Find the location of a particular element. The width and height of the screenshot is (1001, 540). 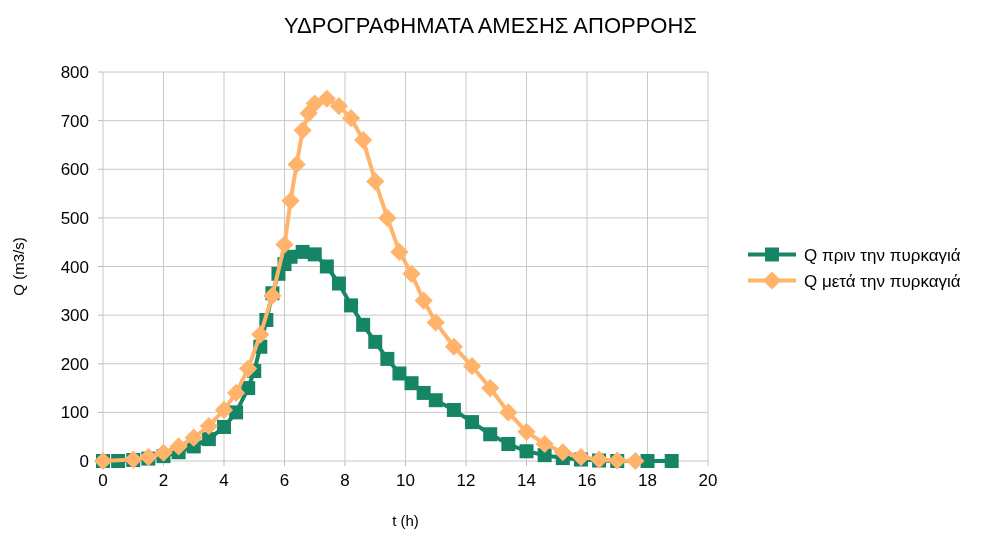

x-tick-label: 20 is located at coordinates (708, 480).